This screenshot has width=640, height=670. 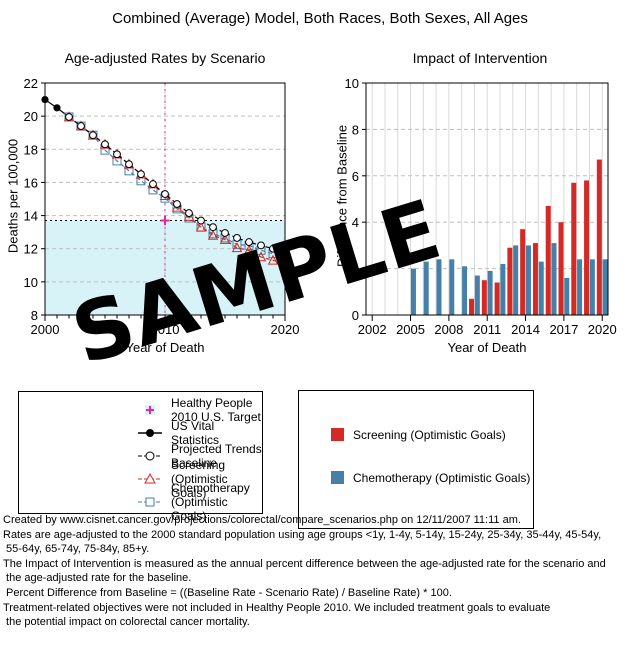 I want to click on marker-screening-2015, so click(x=225, y=238).